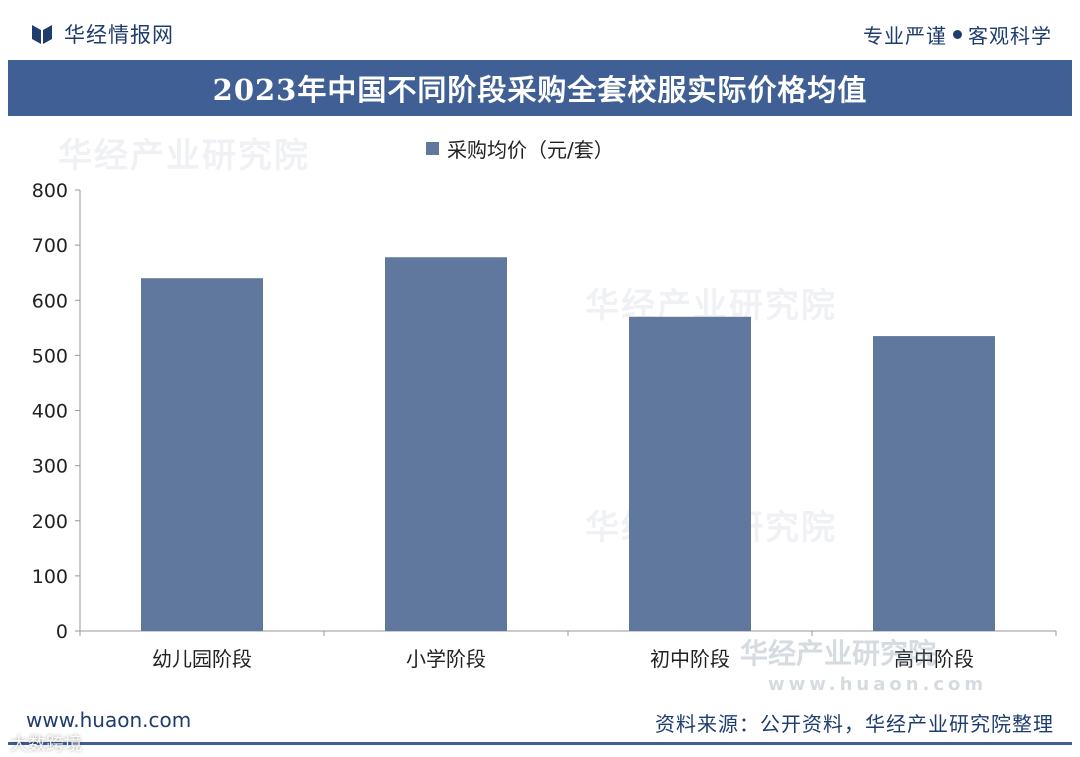  I want to click on y-tick-label: 600, so click(50, 301).